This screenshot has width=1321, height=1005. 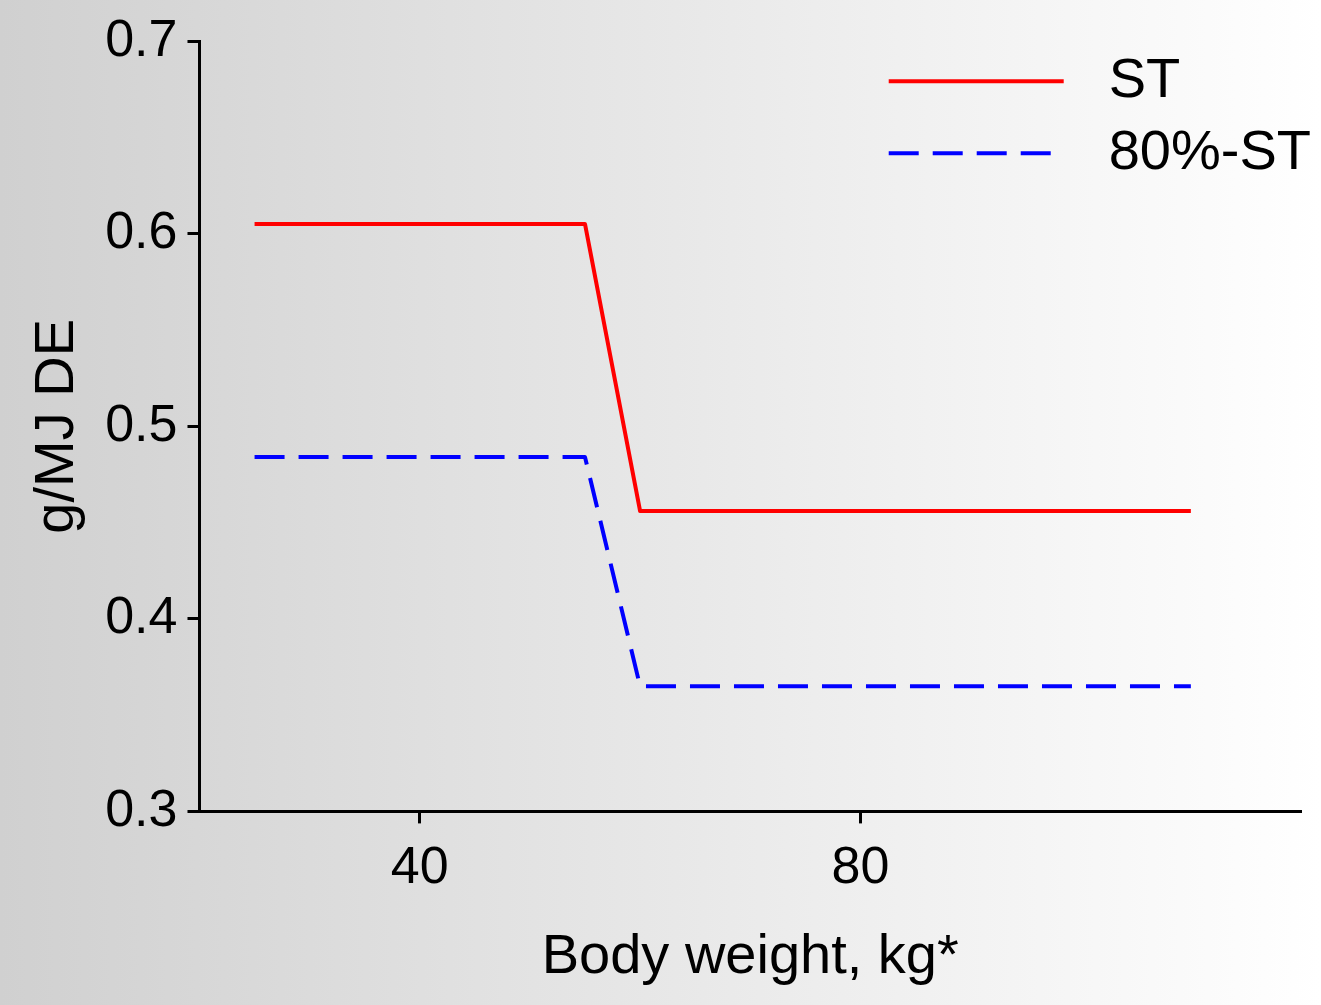 I want to click on x-tick-label: 80, so click(x=860, y=864).